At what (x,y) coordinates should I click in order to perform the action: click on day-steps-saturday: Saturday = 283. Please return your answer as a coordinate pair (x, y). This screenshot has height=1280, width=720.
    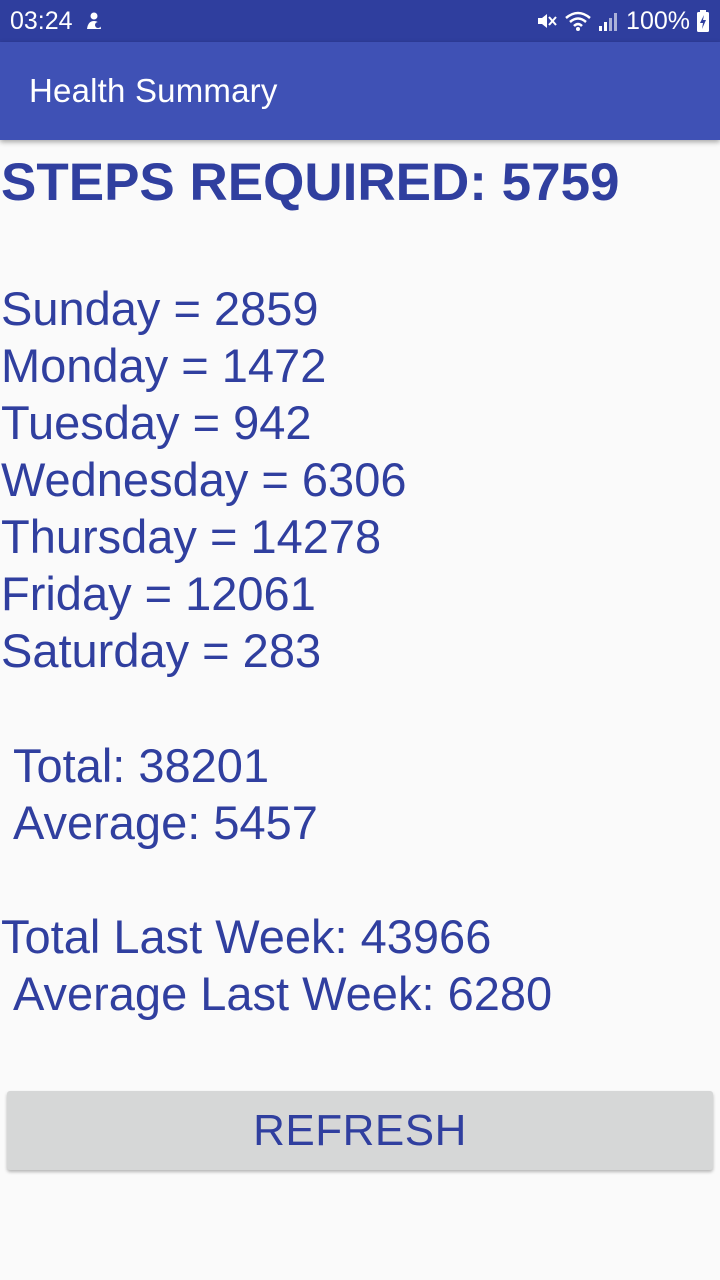
    Looking at the image, I should click on (161, 650).